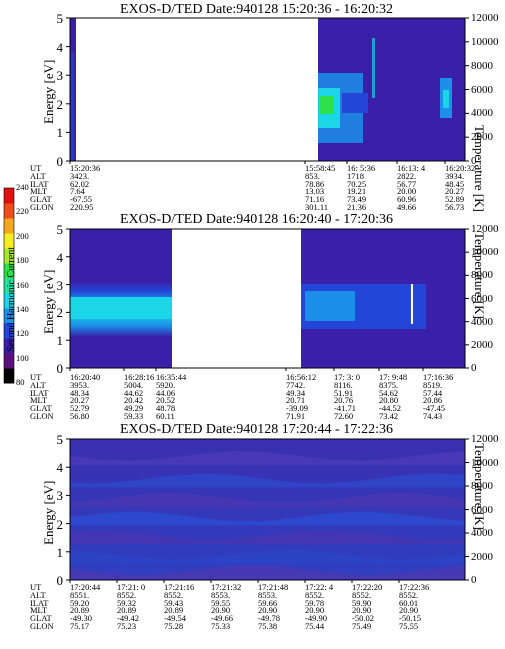 Image resolution: width=505 pixels, height=649 pixels. What do you see at coordinates (434, 408) in the screenshot?
I see `panel-2-cell-glat-7: -47.45` at bounding box center [434, 408].